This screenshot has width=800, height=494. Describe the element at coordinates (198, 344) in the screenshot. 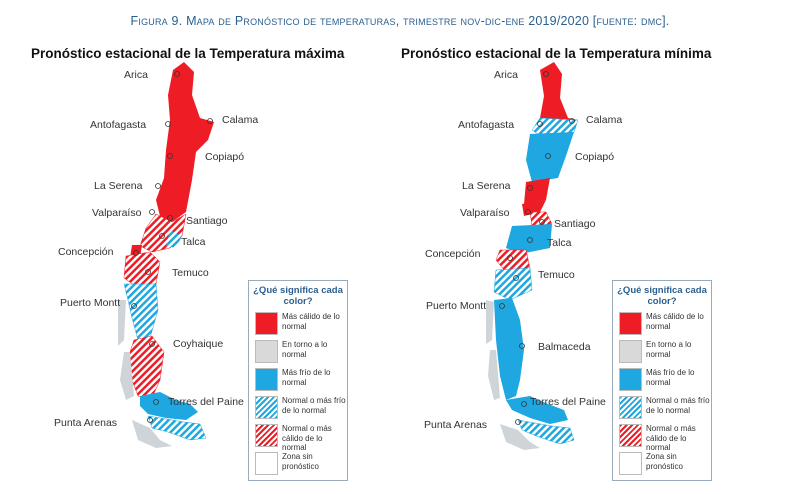

I see `city-label-coyhaique: Coyhaique` at that location.